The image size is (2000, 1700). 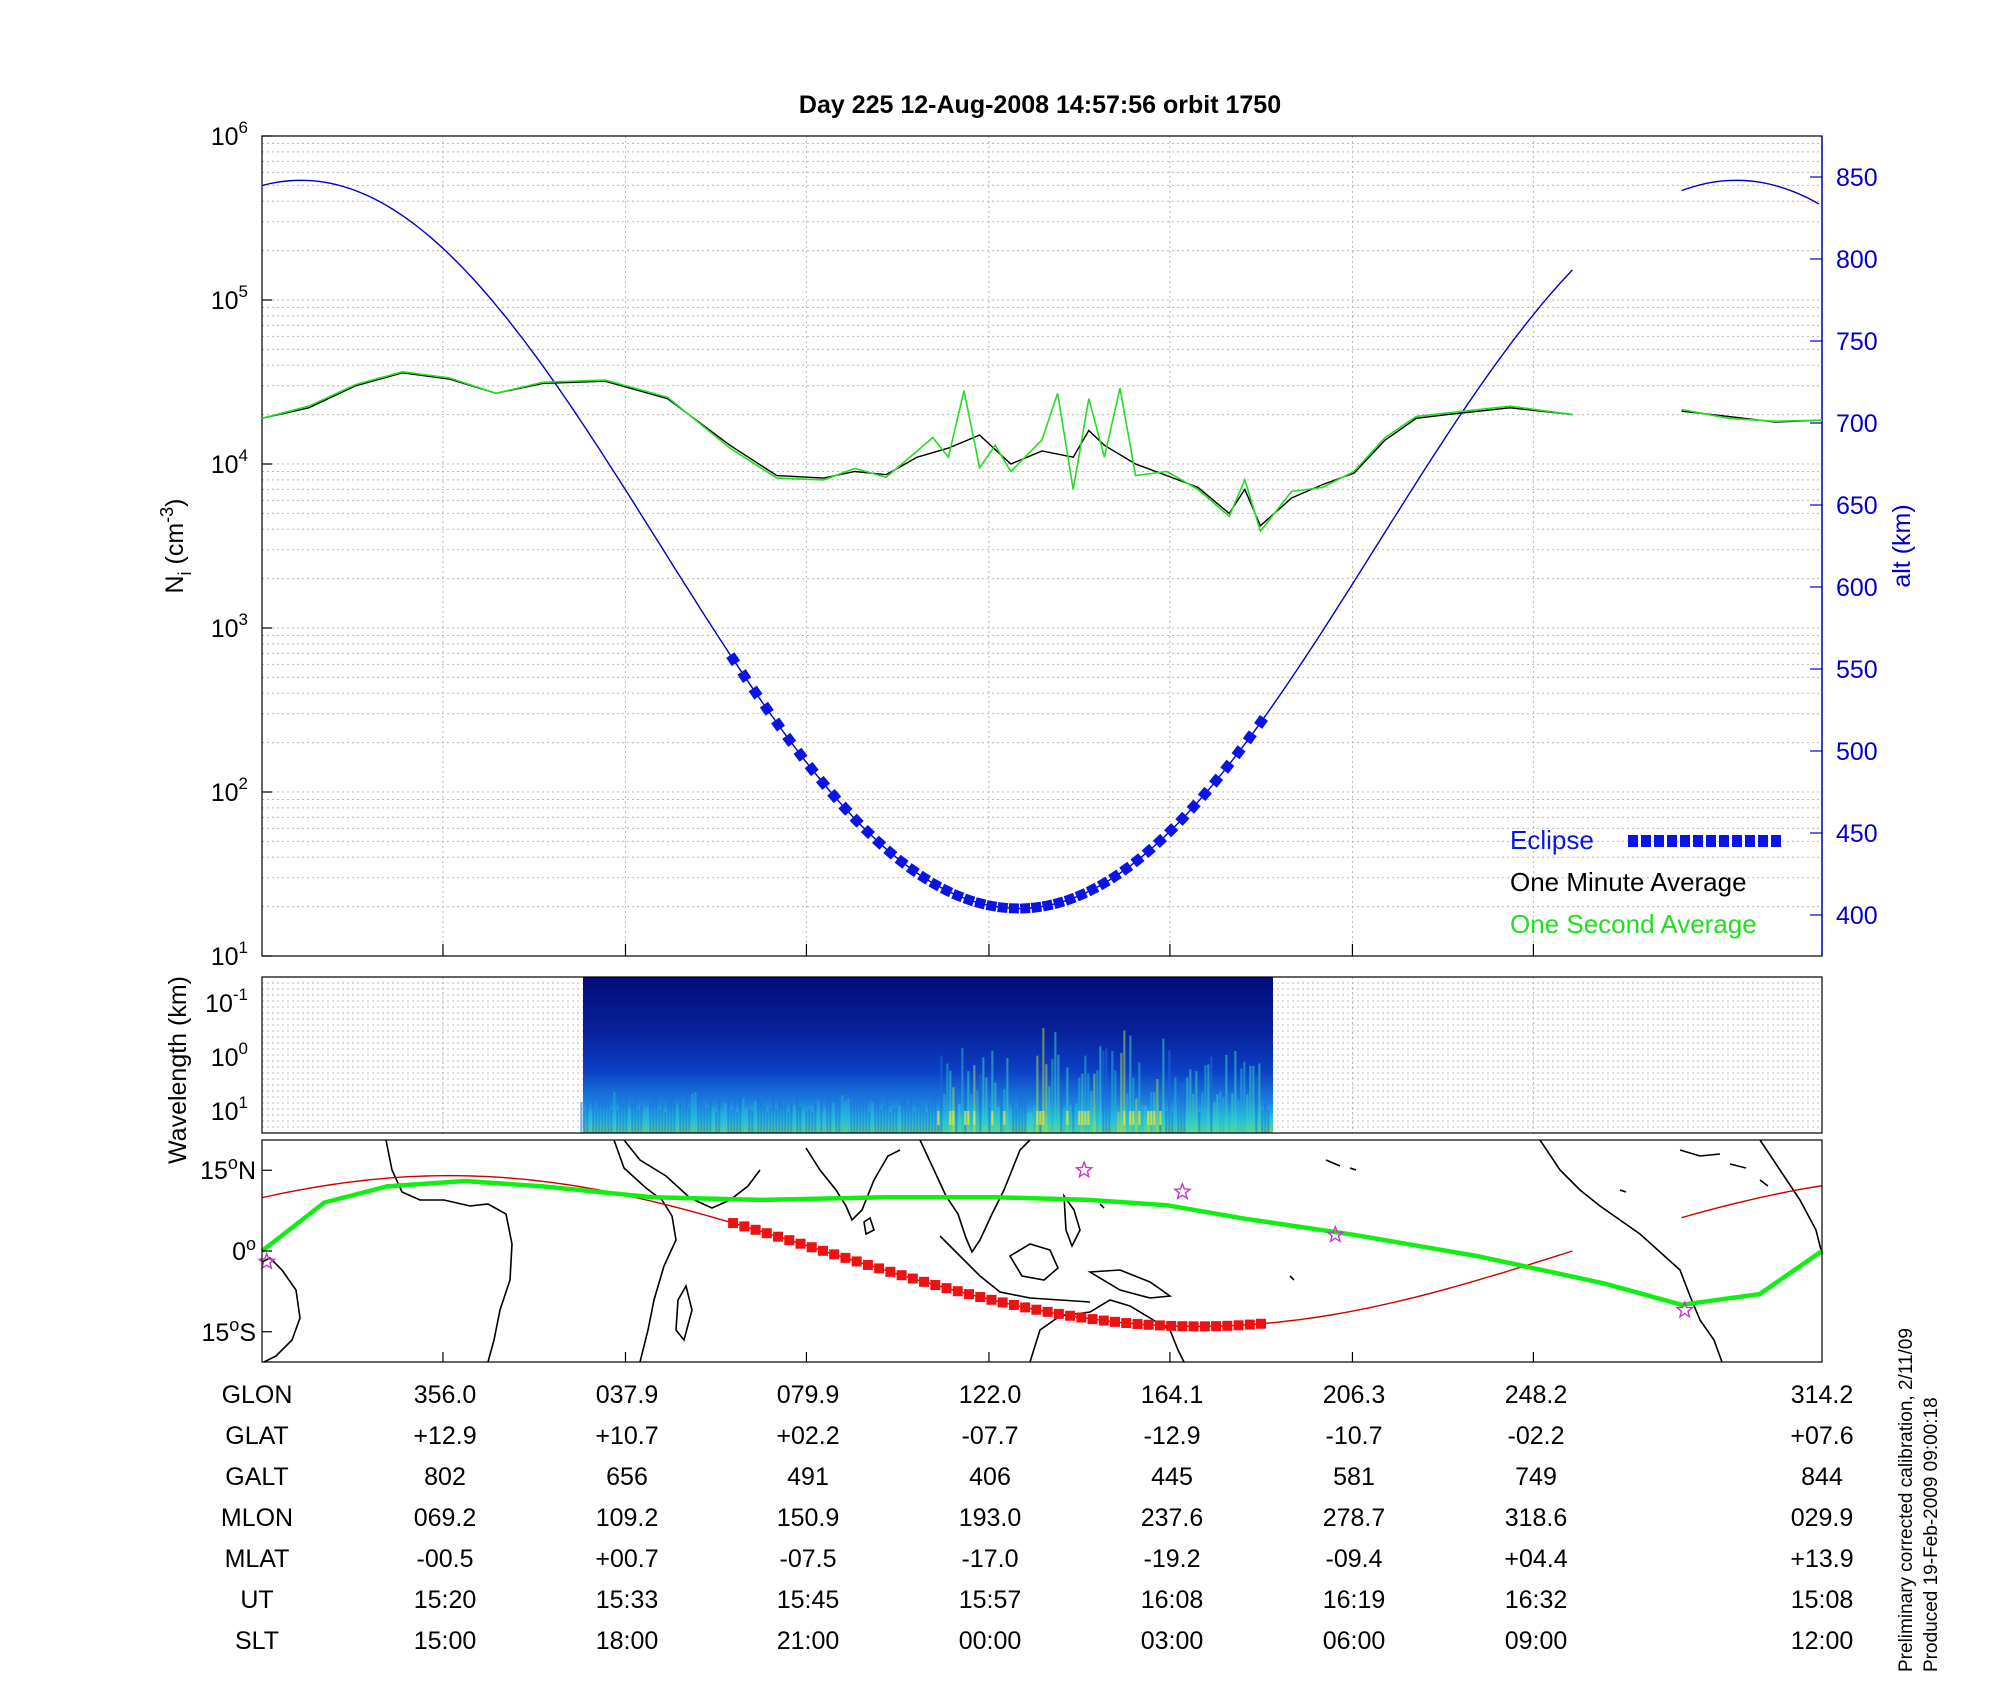 I want to click on ground-stations, so click(x=976, y=1239).